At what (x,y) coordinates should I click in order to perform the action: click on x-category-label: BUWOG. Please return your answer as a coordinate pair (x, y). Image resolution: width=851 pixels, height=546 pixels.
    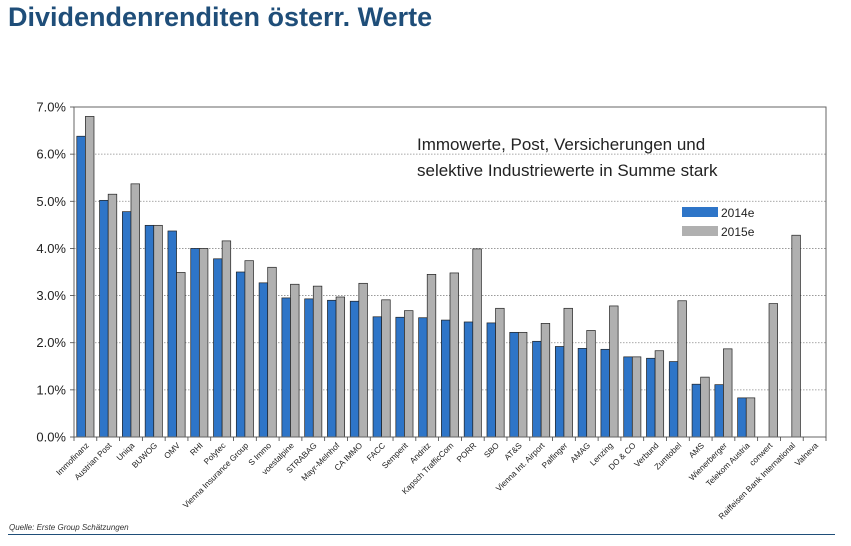
    Looking at the image, I should click on (144, 455).